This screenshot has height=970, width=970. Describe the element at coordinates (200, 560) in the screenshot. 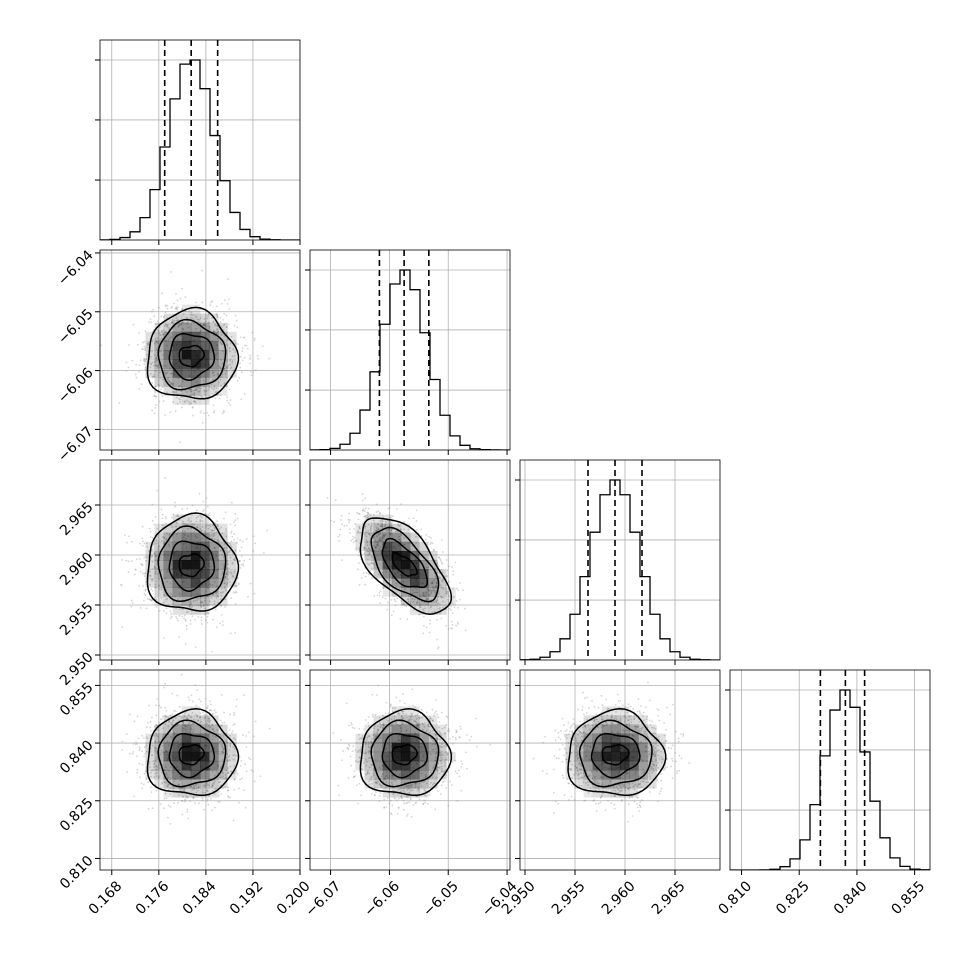

I see `grid` at that location.